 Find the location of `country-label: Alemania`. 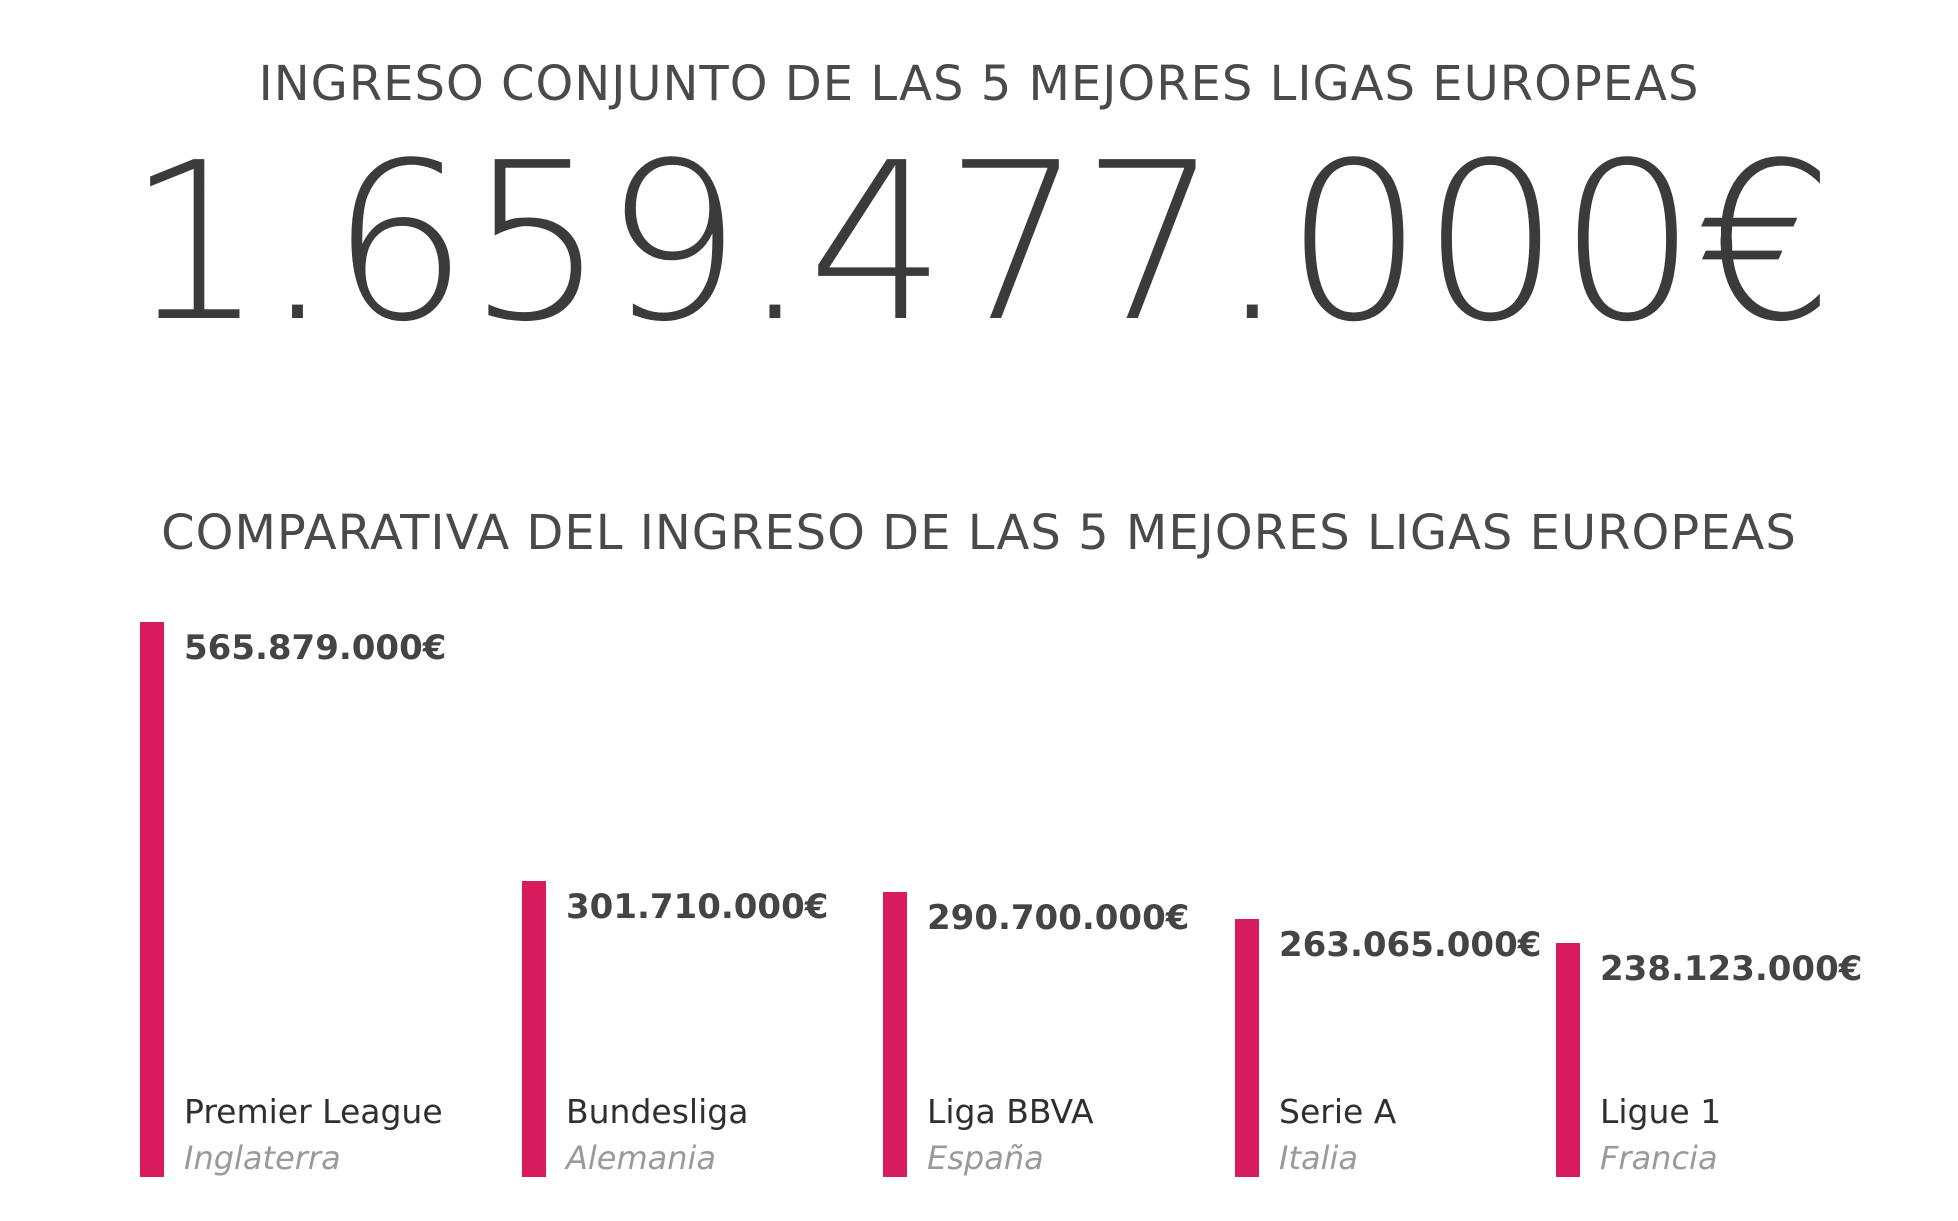

country-label: Alemania is located at coordinates (641, 1158).